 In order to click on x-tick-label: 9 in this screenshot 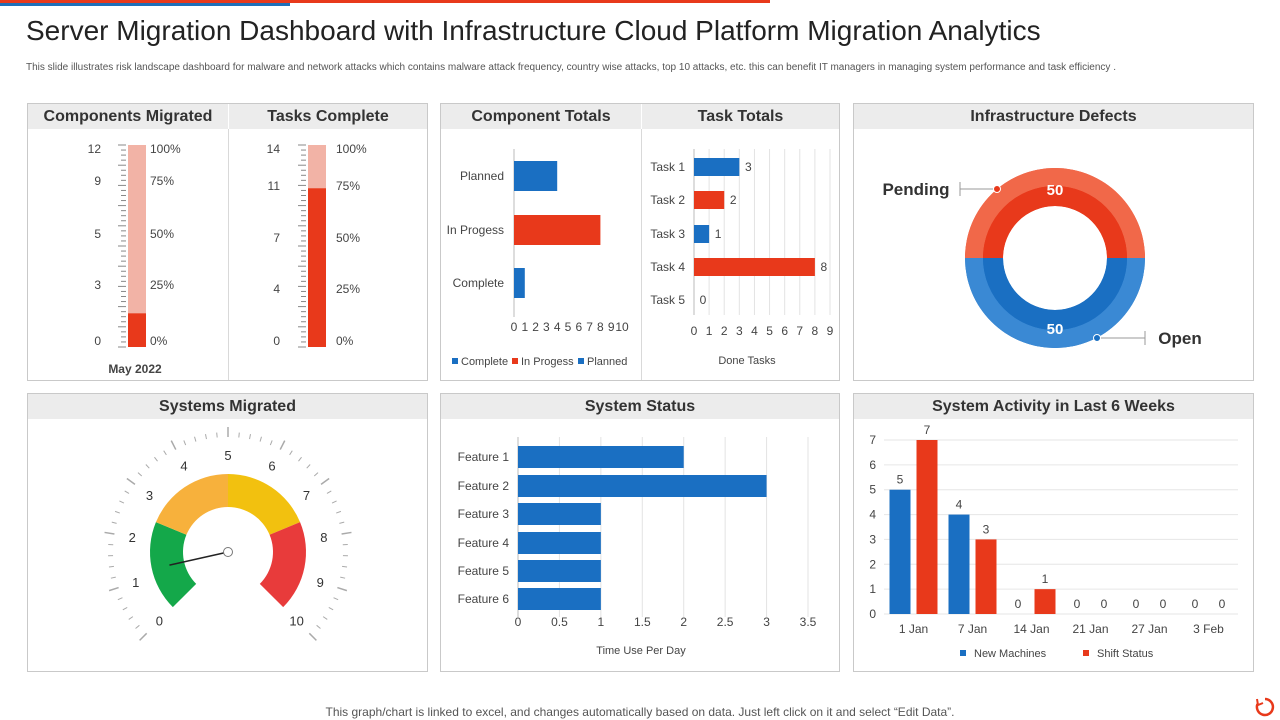, I will do `click(830, 331)`.